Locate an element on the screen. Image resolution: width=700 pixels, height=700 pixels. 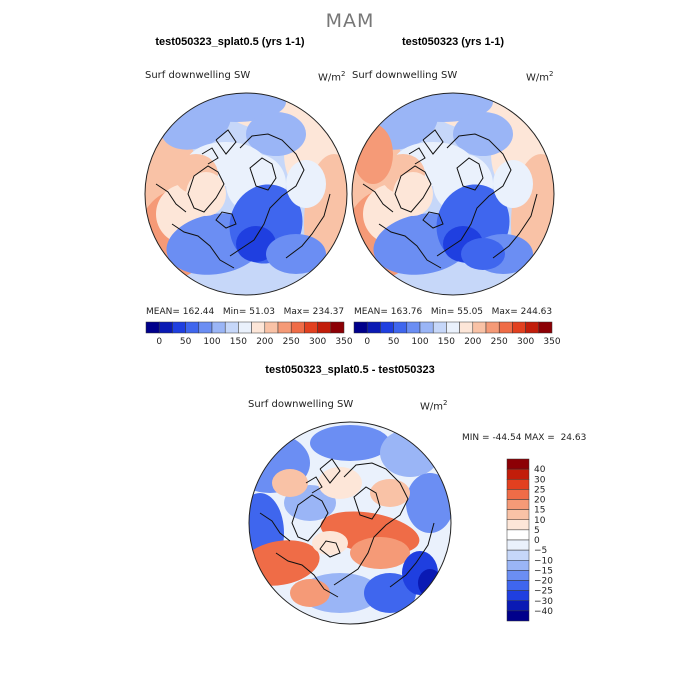
panel2-variable-label: Surf downwelling SW is located at coordinates (405, 75).